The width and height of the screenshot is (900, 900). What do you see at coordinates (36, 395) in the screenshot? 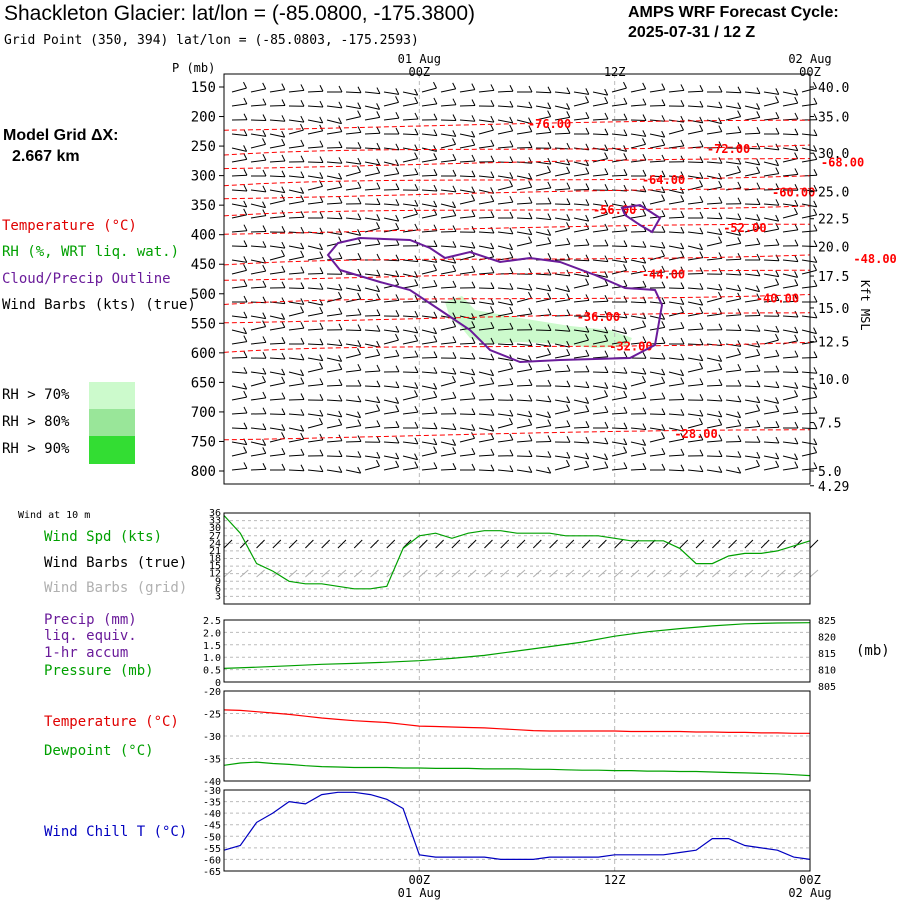
I see `rh70-label: RH > 70%` at bounding box center [36, 395].